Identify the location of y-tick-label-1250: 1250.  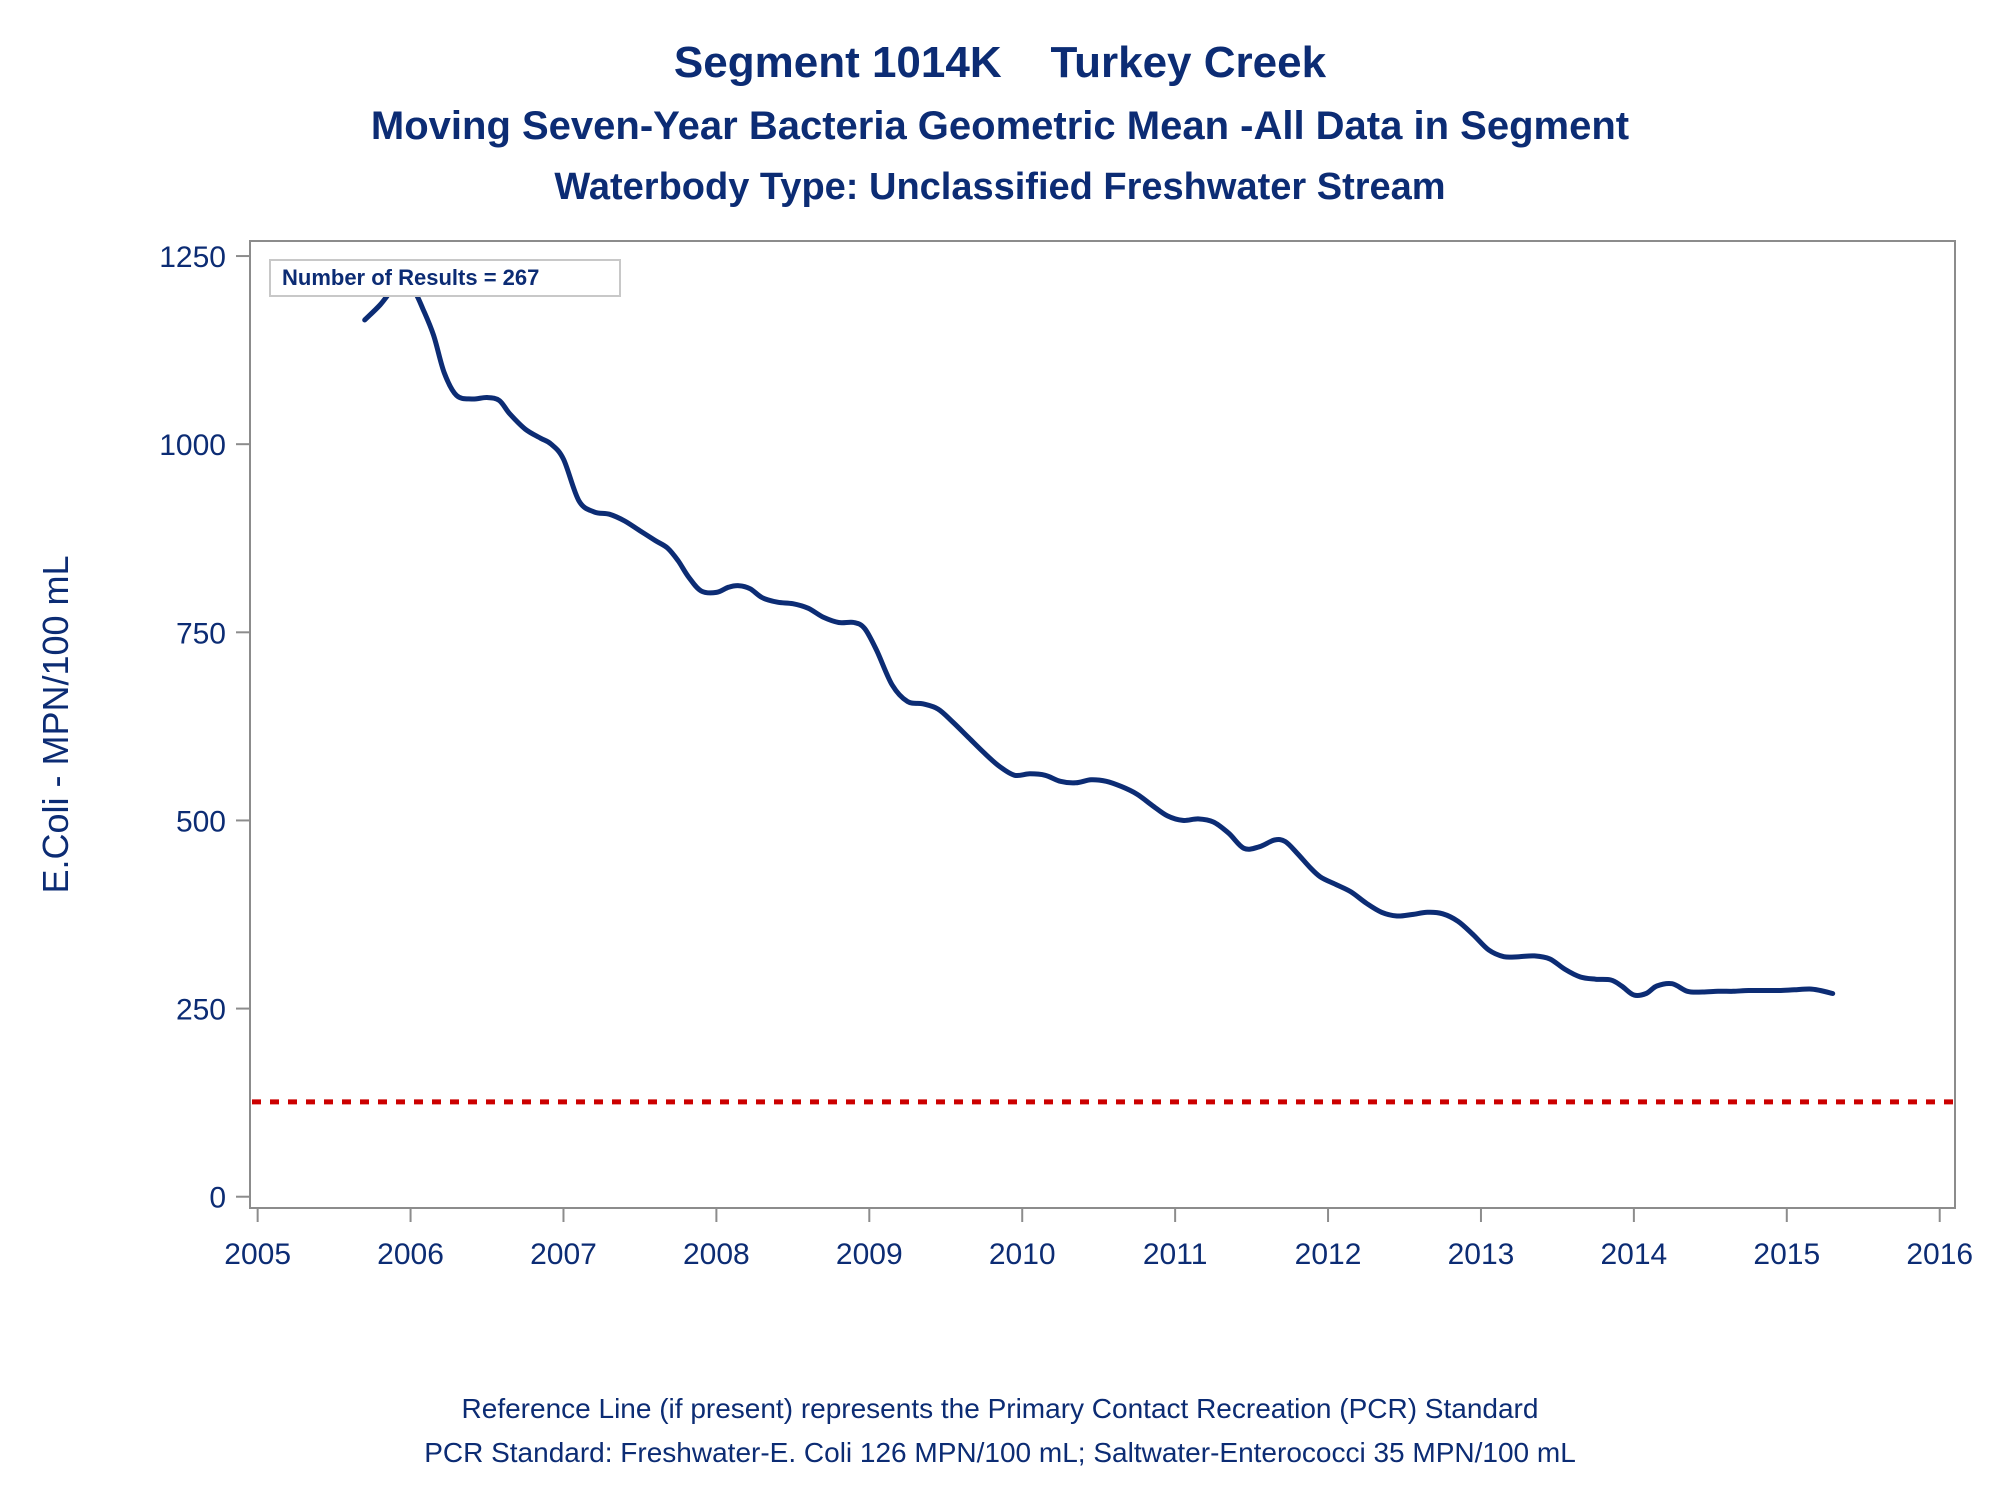
(192, 257).